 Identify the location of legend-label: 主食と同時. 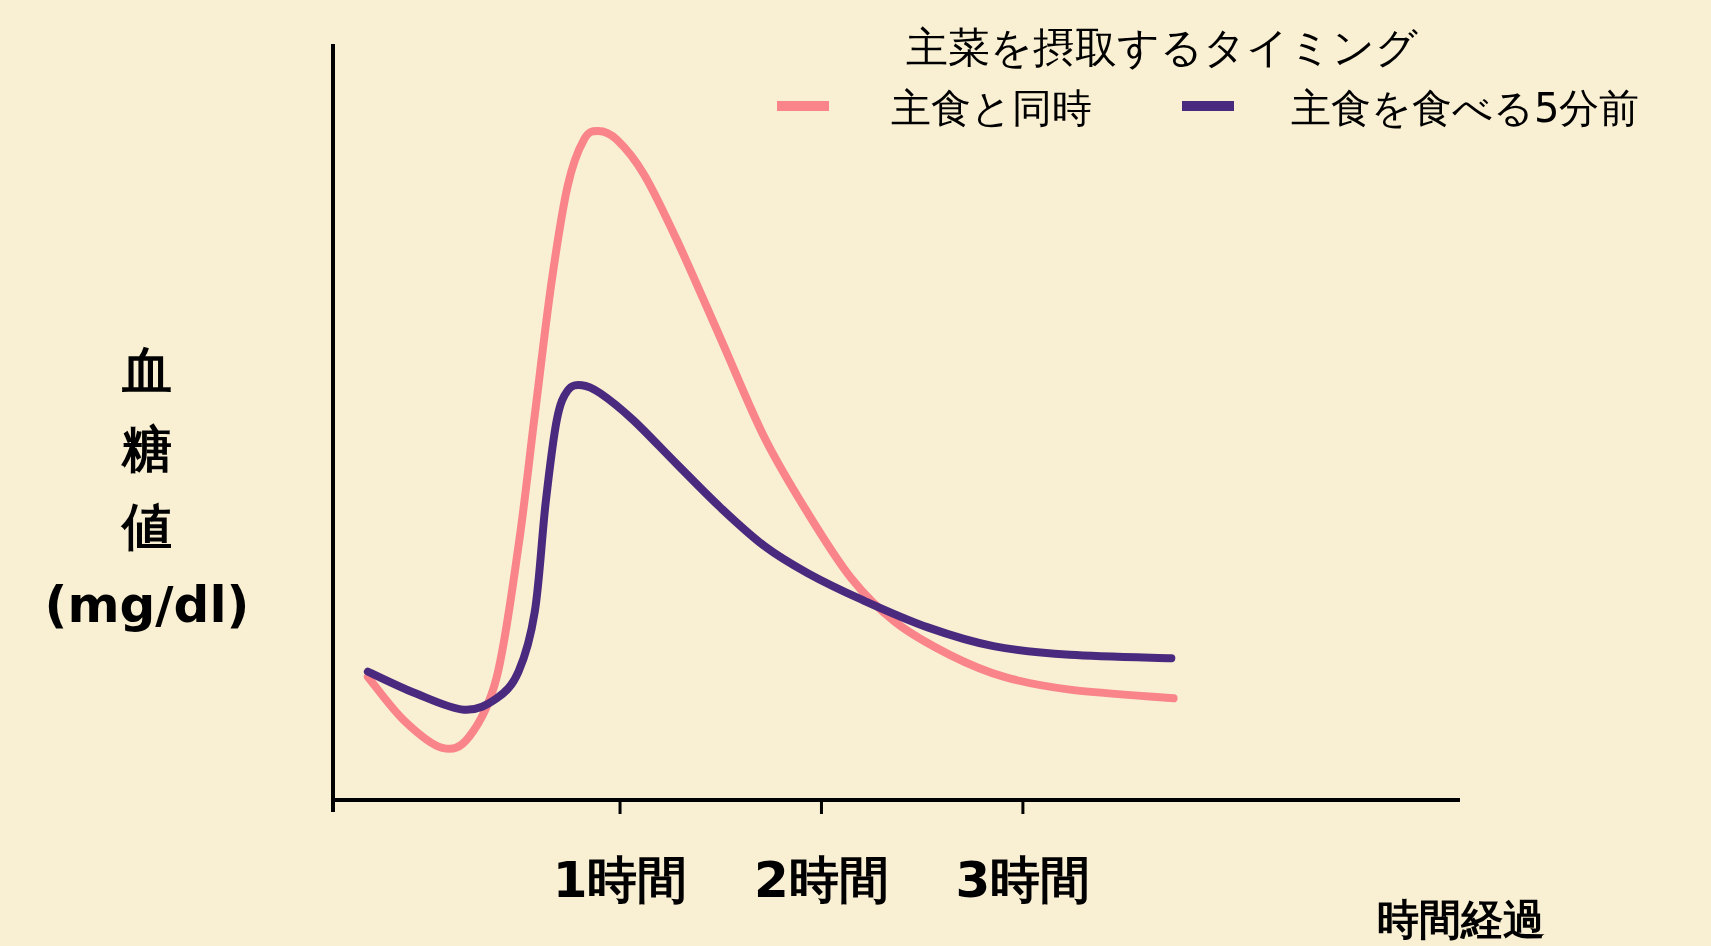
(991, 108).